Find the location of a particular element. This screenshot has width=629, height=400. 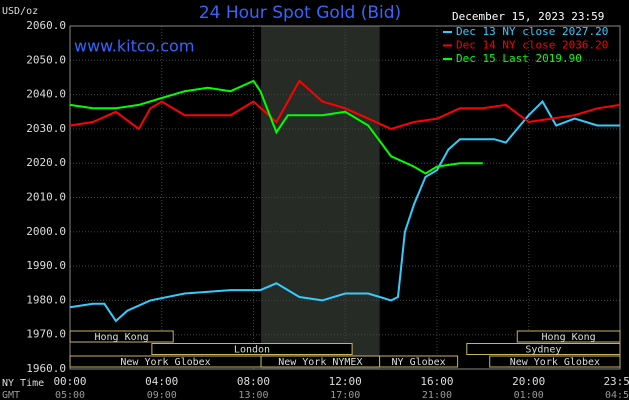

y-tick-label: 1970.0 is located at coordinates (46, 334).